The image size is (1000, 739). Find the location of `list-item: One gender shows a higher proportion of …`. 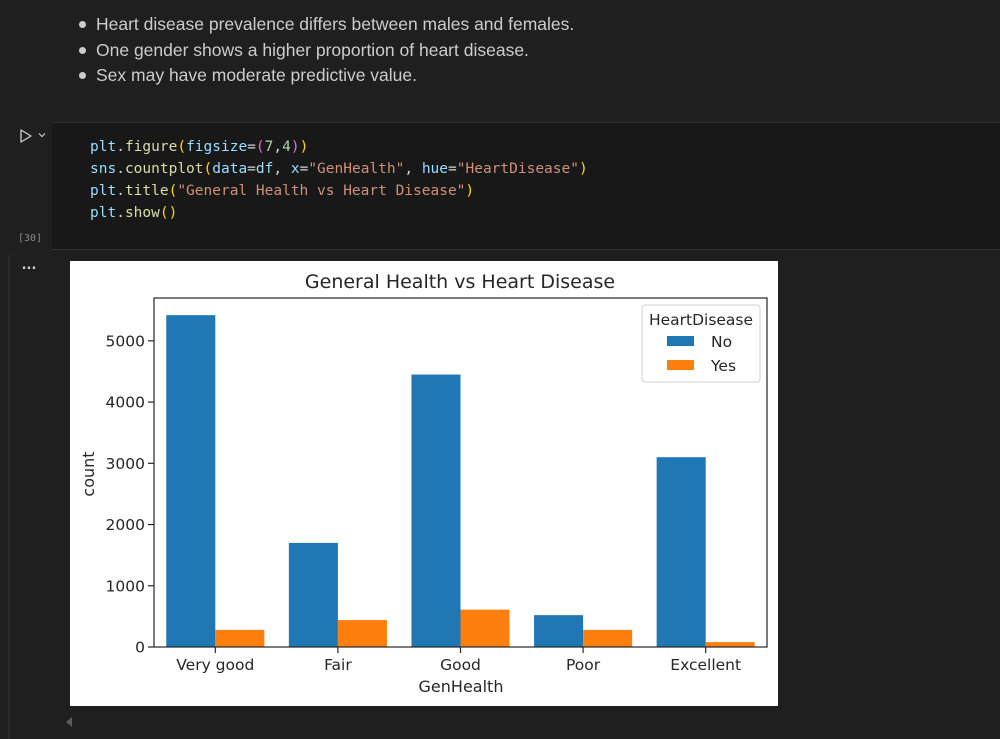

list-item: One gender shows a higher proportion of … is located at coordinates (326, 51).